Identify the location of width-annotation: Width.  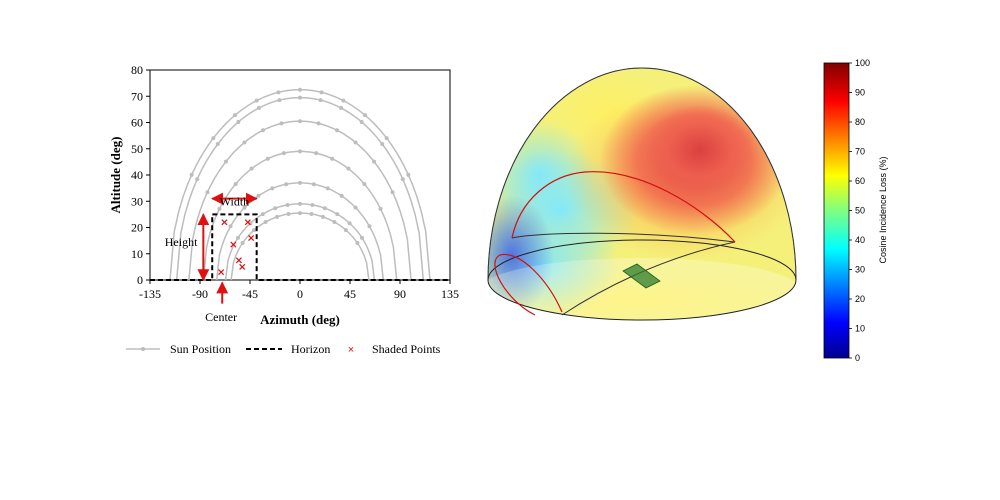
(235, 201).